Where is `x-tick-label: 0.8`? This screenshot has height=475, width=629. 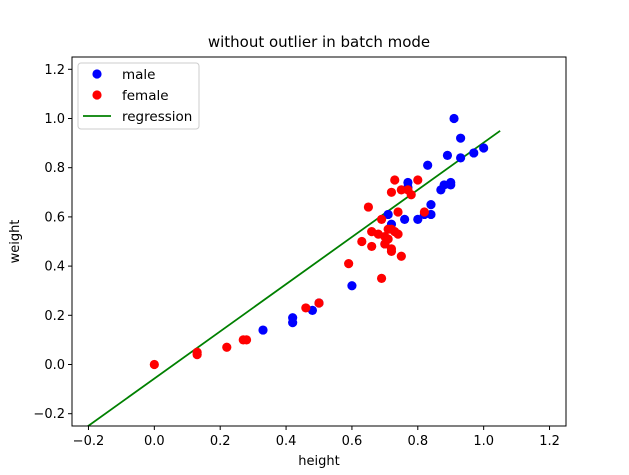 x-tick-label: 0.8 is located at coordinates (417, 441).